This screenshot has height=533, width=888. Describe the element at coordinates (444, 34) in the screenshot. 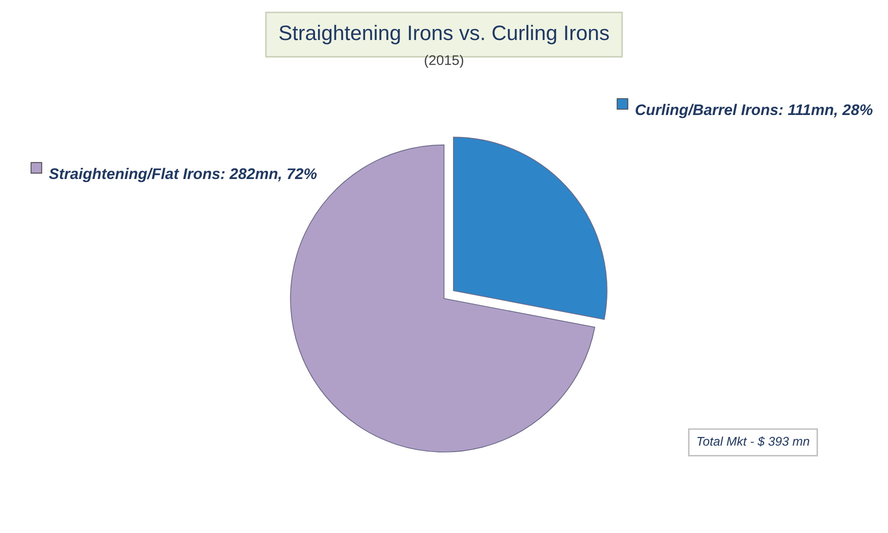

I see `chart-title: Straightening Irons vs. Curling Irons` at that location.